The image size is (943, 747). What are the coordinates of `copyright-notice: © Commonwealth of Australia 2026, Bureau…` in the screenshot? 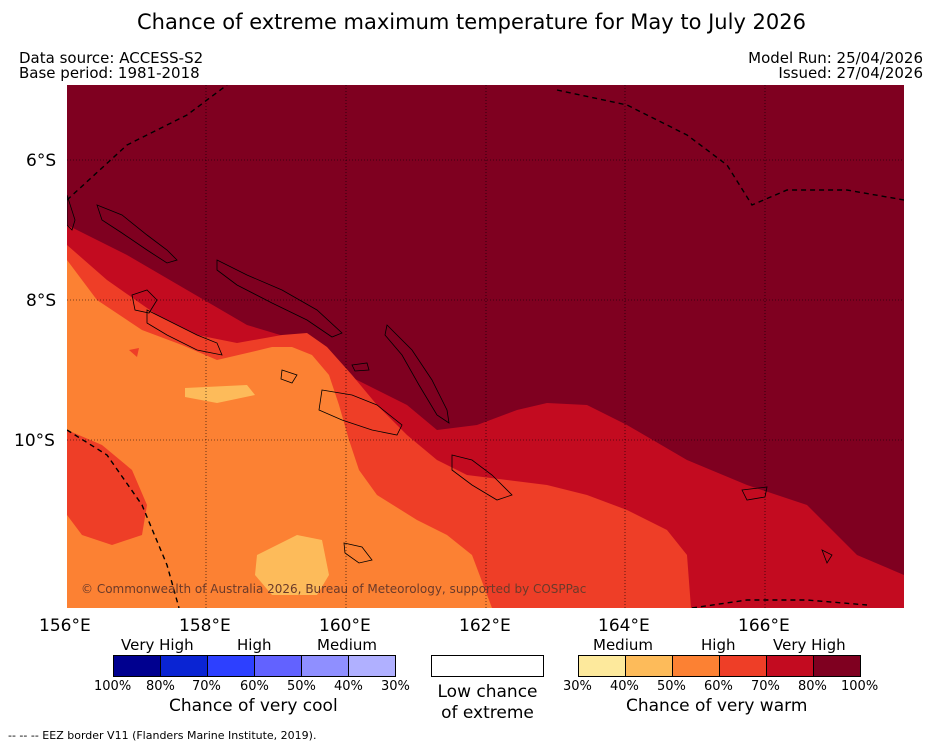 It's located at (333, 589).